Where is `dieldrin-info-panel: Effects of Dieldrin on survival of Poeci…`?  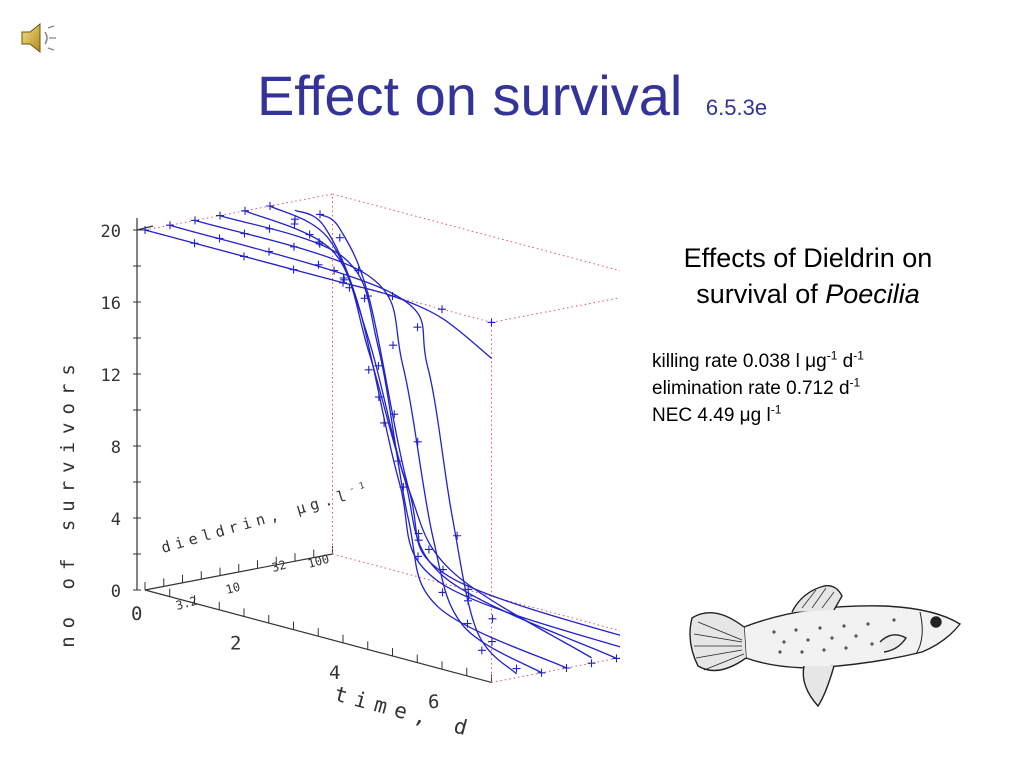
dieldrin-info-panel: Effects of Dieldrin on survival of Poeci… is located at coordinates (815, 334).